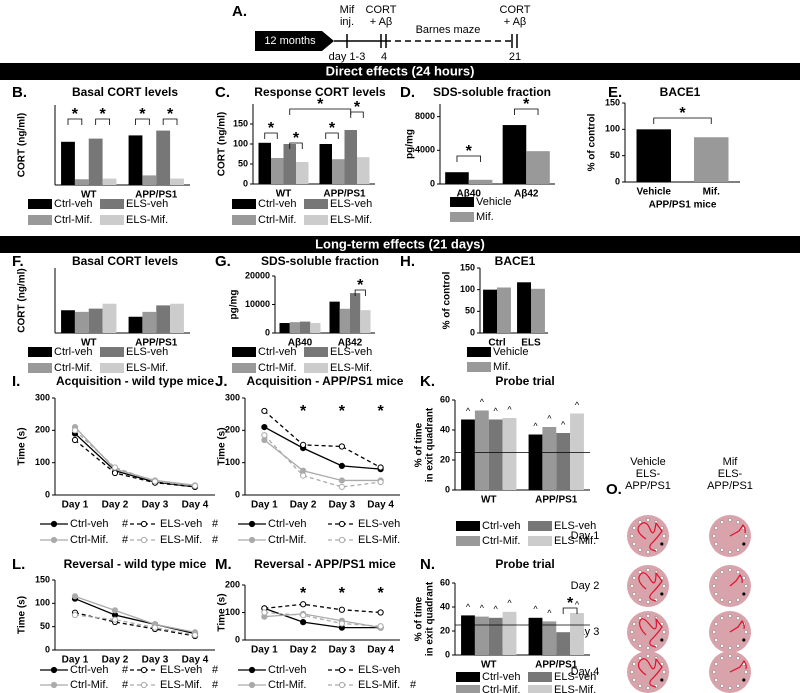  Describe the element at coordinates (223, 261) in the screenshot. I see `panel-label: G.` at that location.